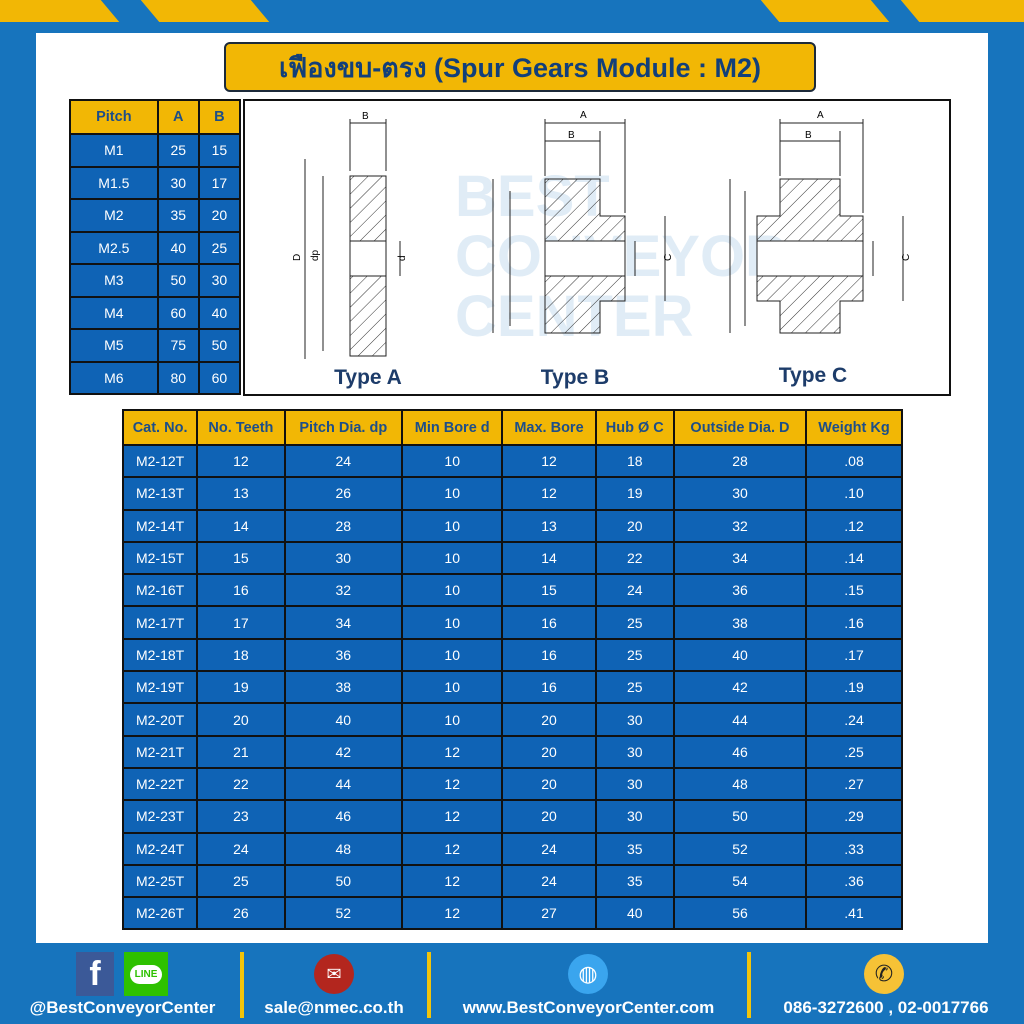 The image size is (1024, 1024). Describe the element at coordinates (740, 427) in the screenshot. I see `col-header: Outside Dia. D` at that location.